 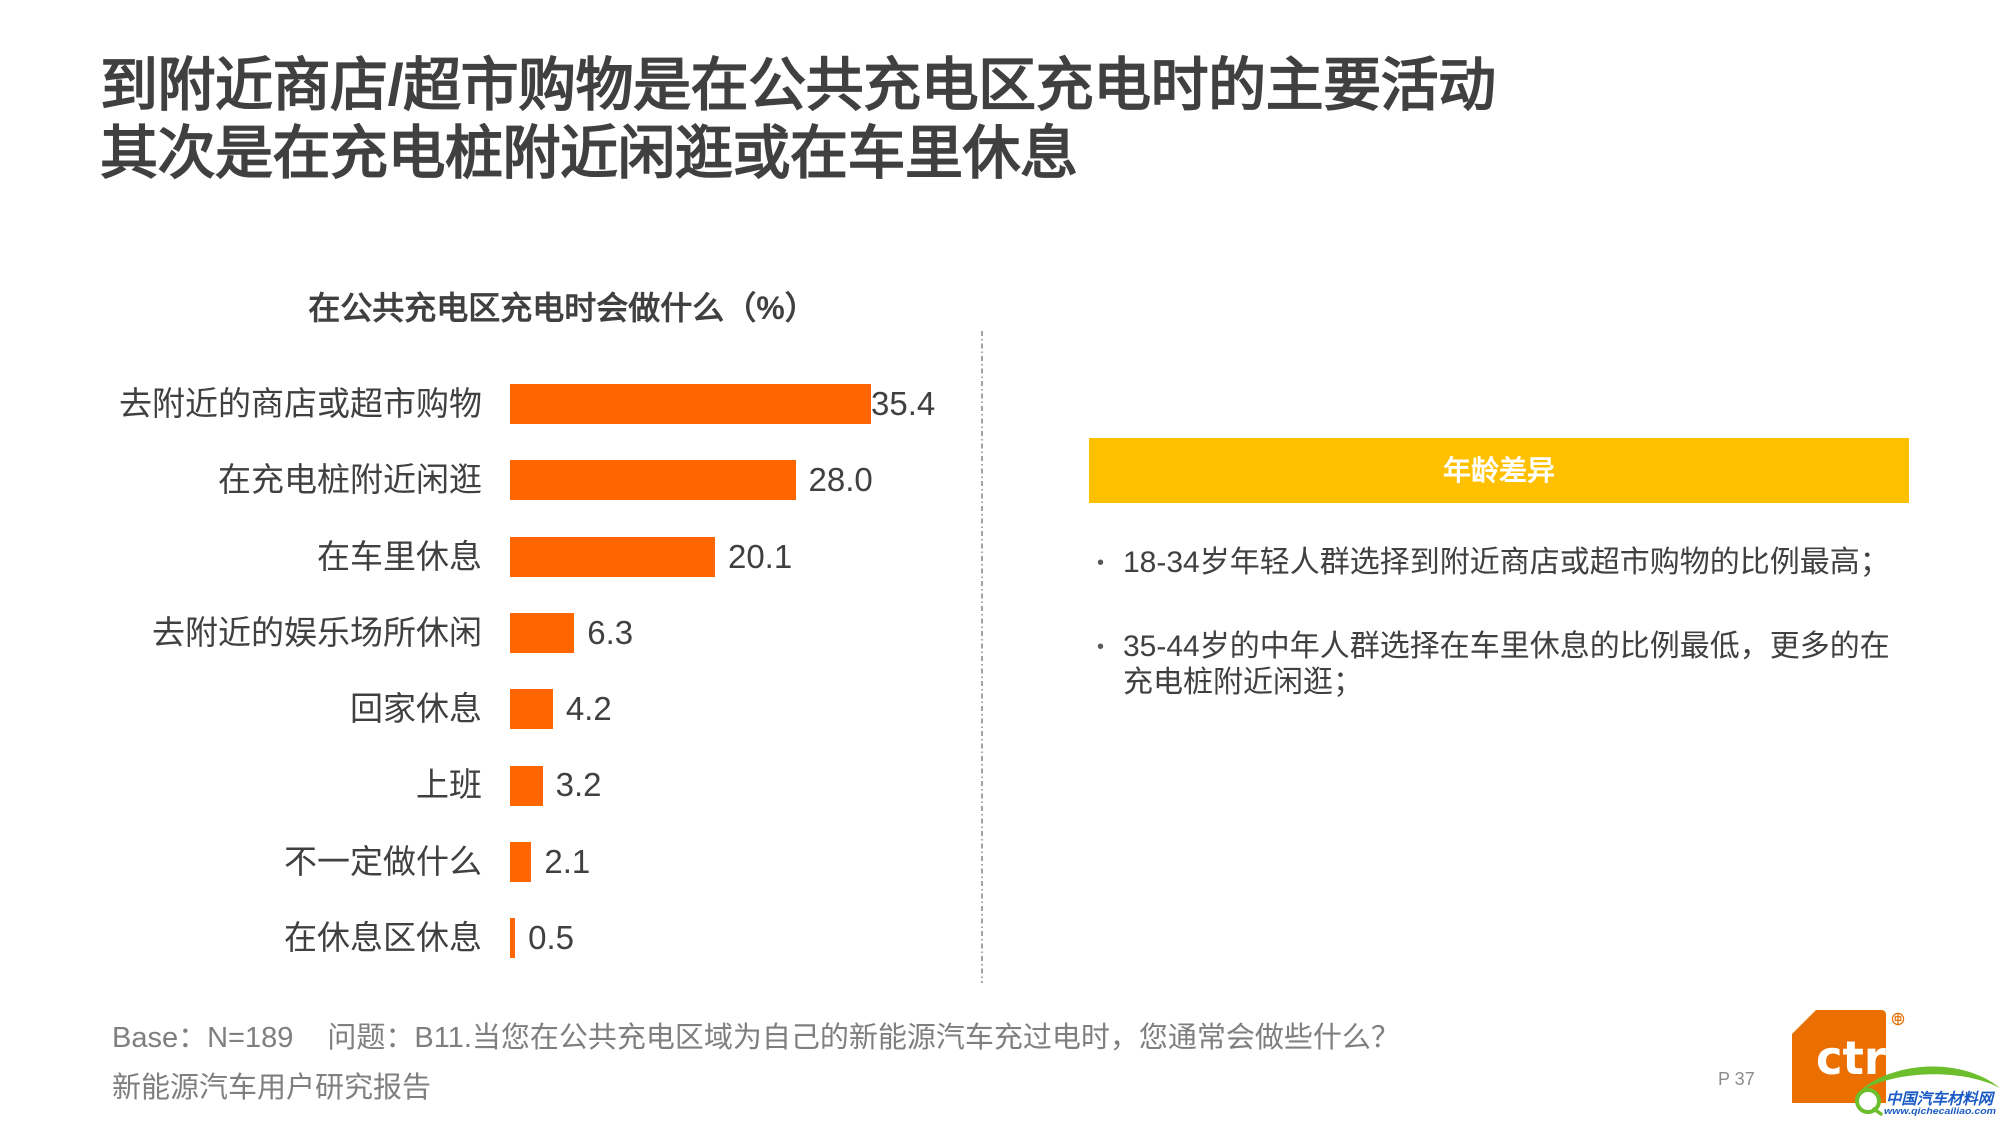 I want to click on value-label: 4.2, so click(x=588, y=709).